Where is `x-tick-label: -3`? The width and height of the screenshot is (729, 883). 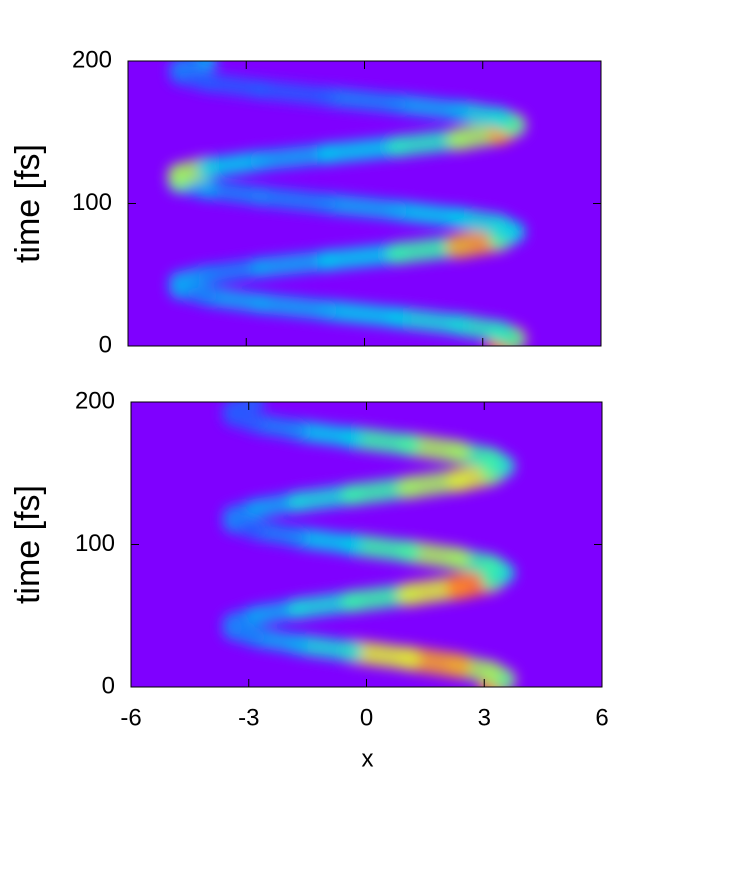
x-tick-label: -3 is located at coordinates (248, 717).